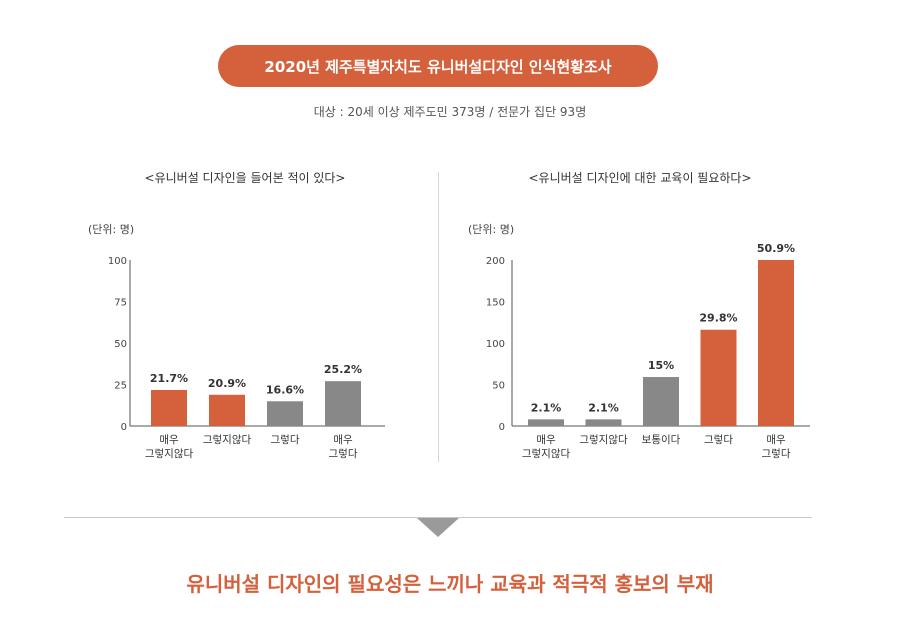 Image resolution: width=900 pixels, height=640 pixels. I want to click on y-tick-label: 200, so click(495, 261).